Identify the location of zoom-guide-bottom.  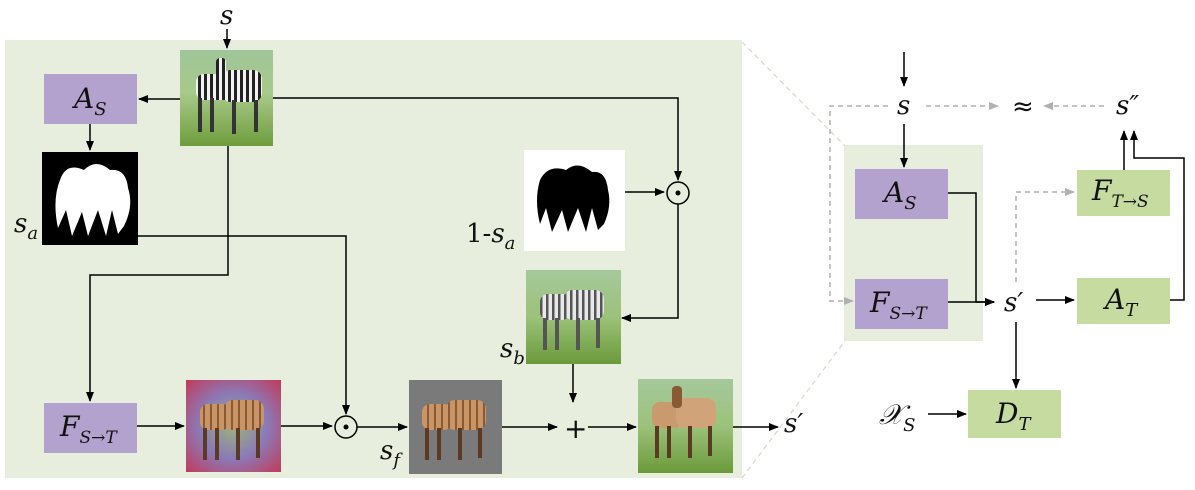
(793, 409).